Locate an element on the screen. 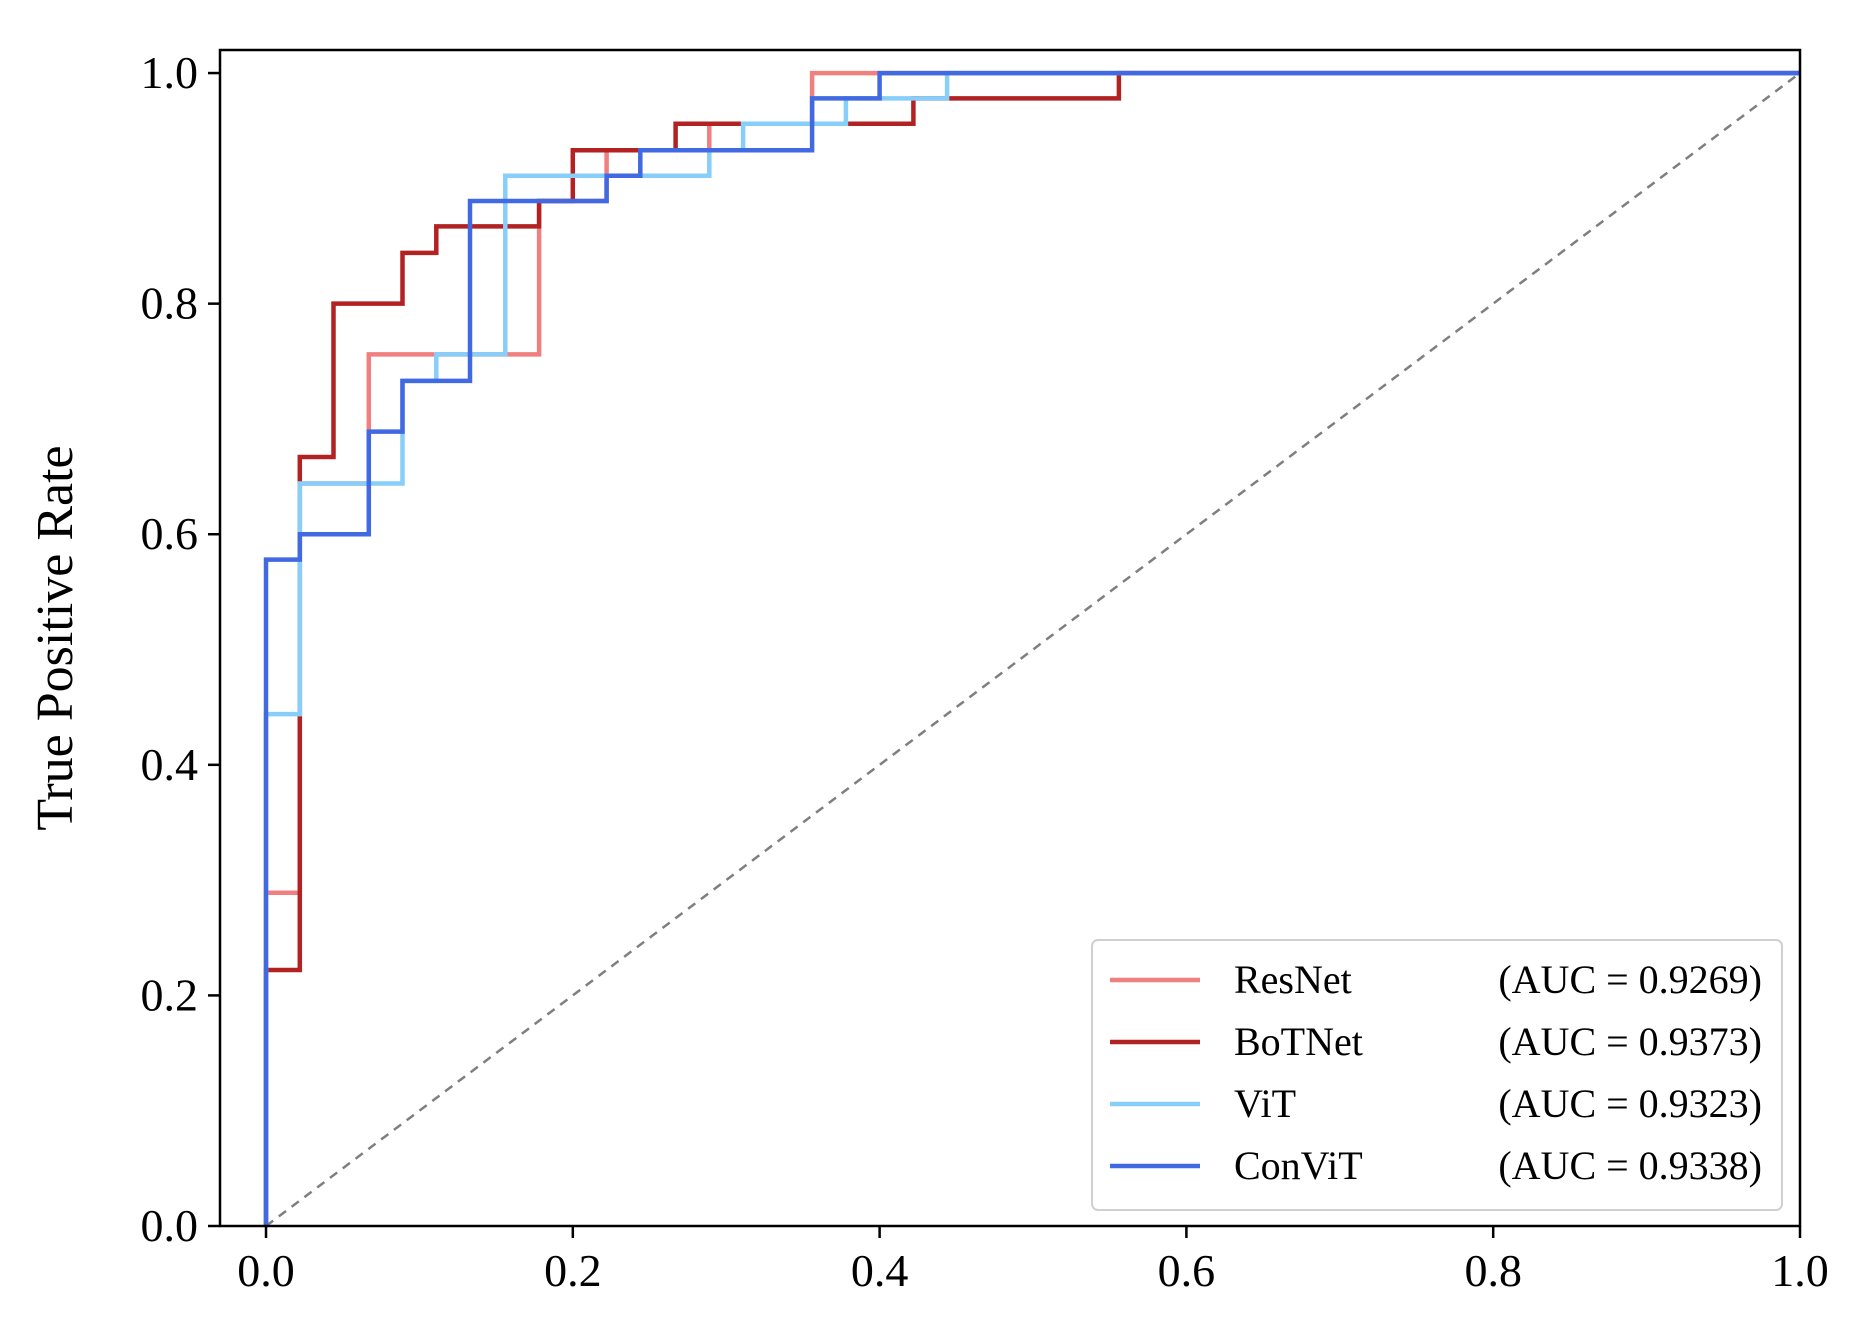  x-tick-label: 0.0 is located at coordinates (266, 1270).